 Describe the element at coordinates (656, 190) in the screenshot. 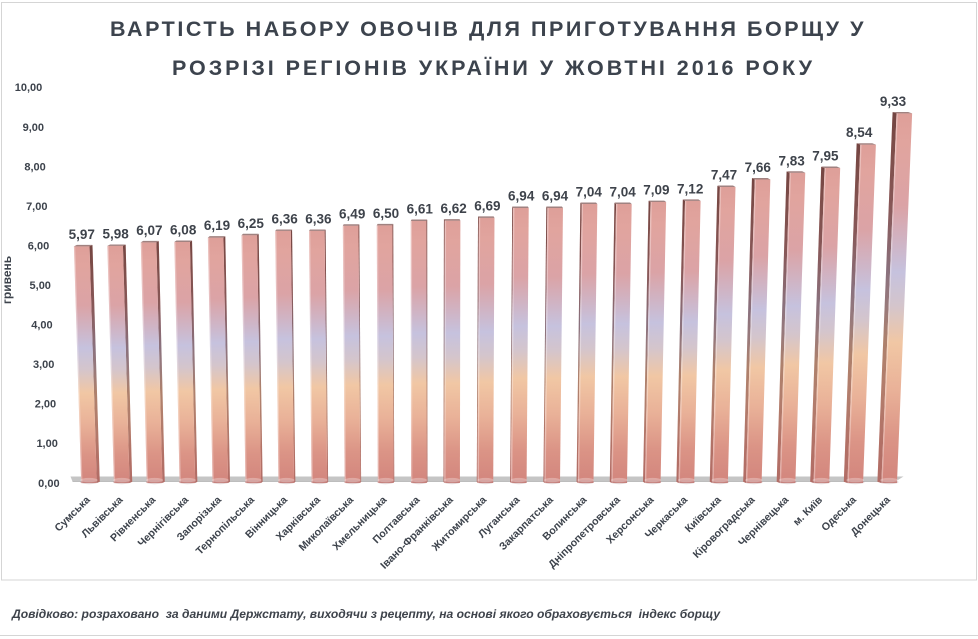

I see `svg-text: 7,09` at that location.